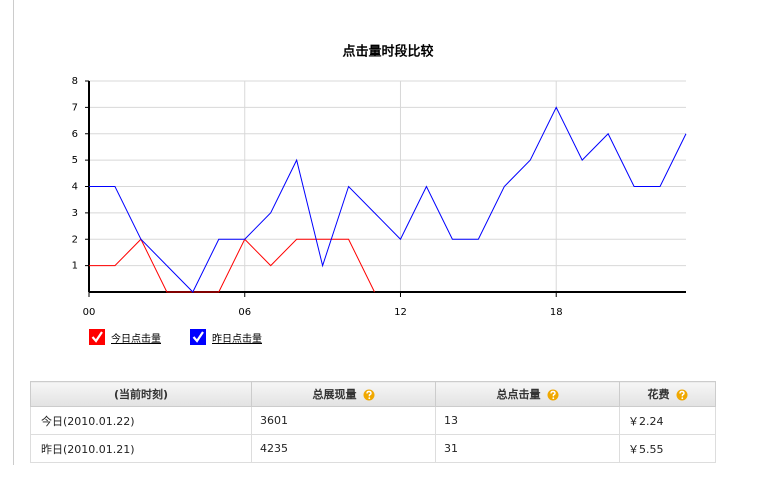  Describe the element at coordinates (334, 394) in the screenshot. I see `header-text: 总展现量` at that location.